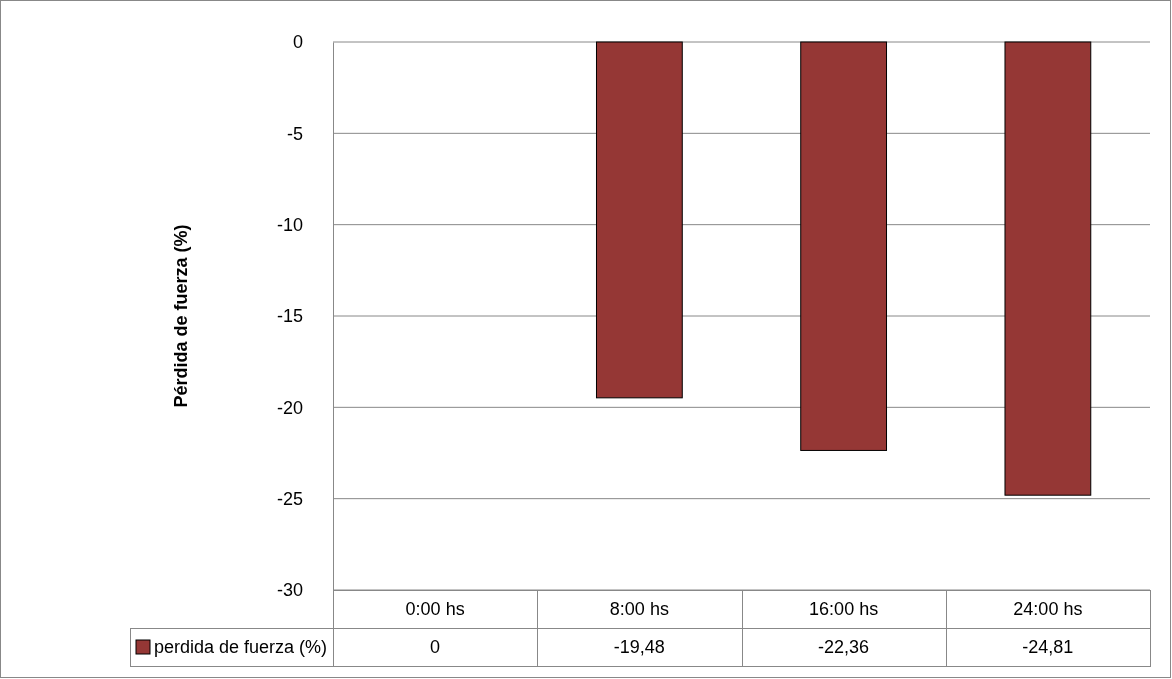 This screenshot has height=679, width=1172. I want to click on data-label: -24,81, so click(1048, 647).